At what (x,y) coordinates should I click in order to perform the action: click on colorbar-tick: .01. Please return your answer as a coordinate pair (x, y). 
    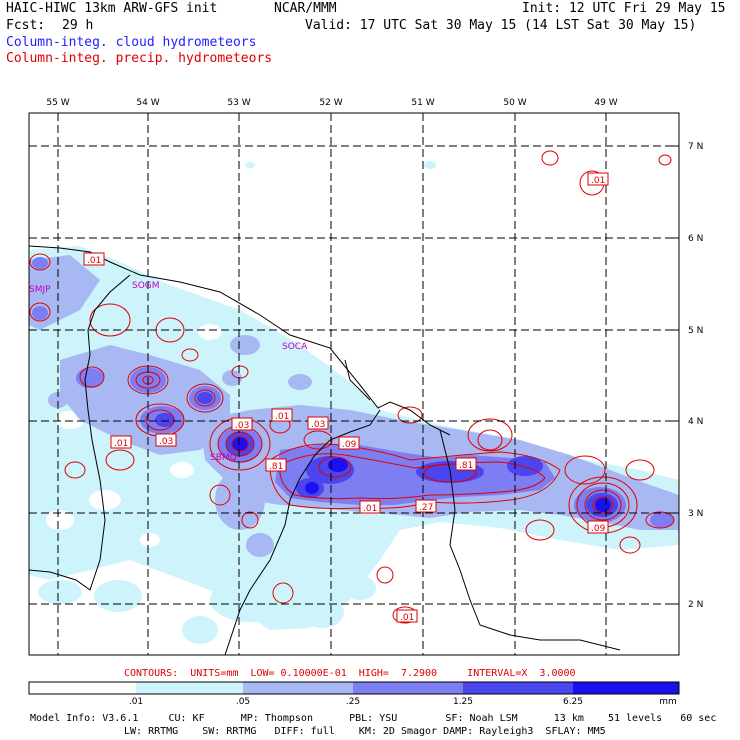
    Looking at the image, I should click on (136, 702).